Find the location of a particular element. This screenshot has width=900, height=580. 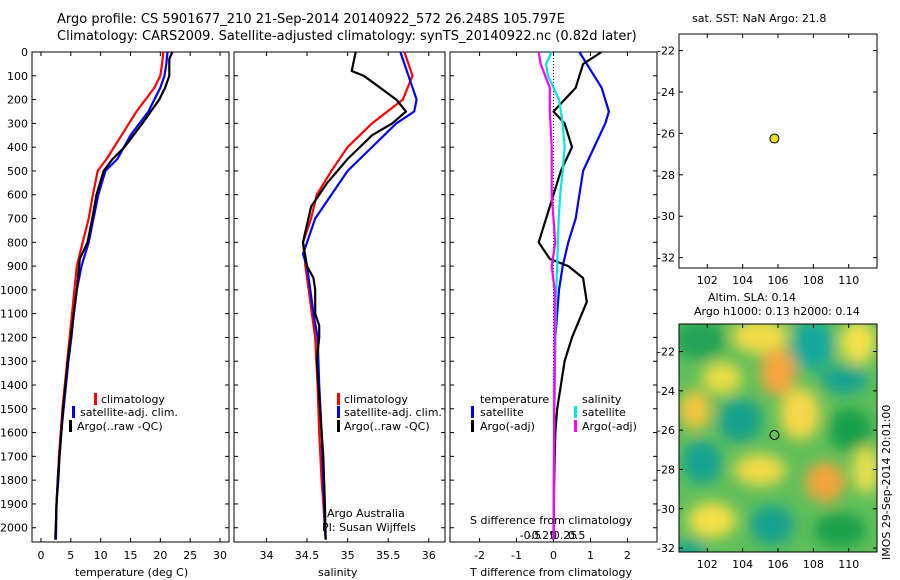

legend-heading-salinity: salinity is located at coordinates (602, 399).